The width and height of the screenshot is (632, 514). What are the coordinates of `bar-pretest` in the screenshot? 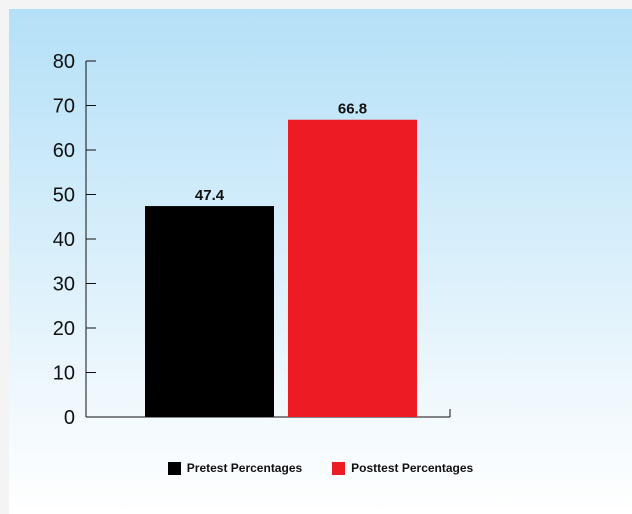 It's located at (209, 311).